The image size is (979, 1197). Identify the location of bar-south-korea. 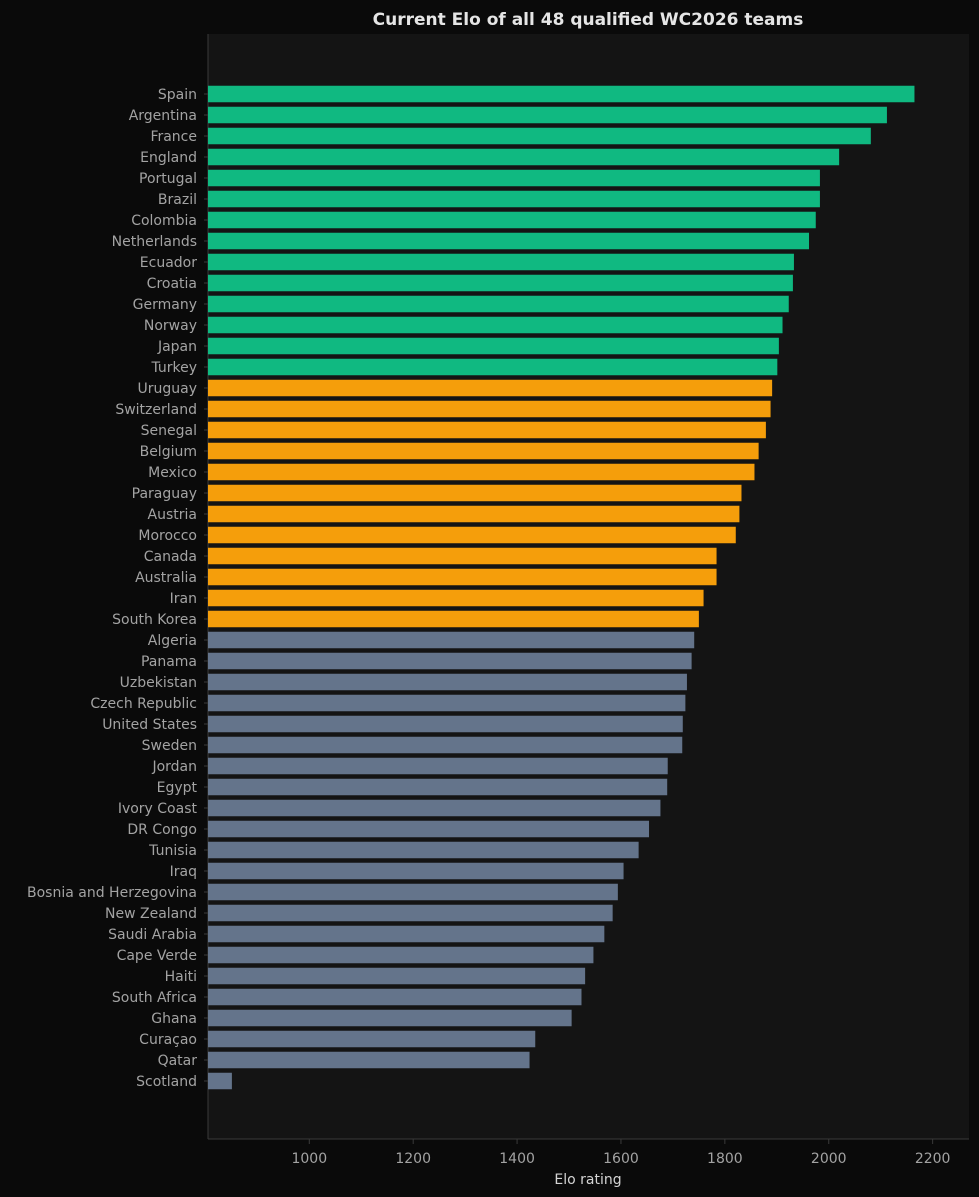
(453, 619).